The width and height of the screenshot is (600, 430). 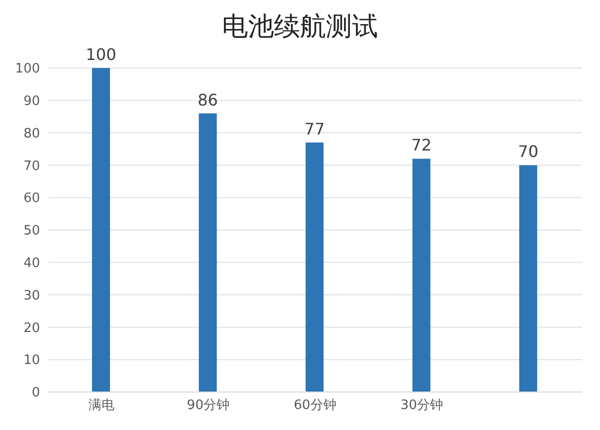 What do you see at coordinates (31, 328) in the screenshot?
I see `y-tick-label: 20` at bounding box center [31, 328].